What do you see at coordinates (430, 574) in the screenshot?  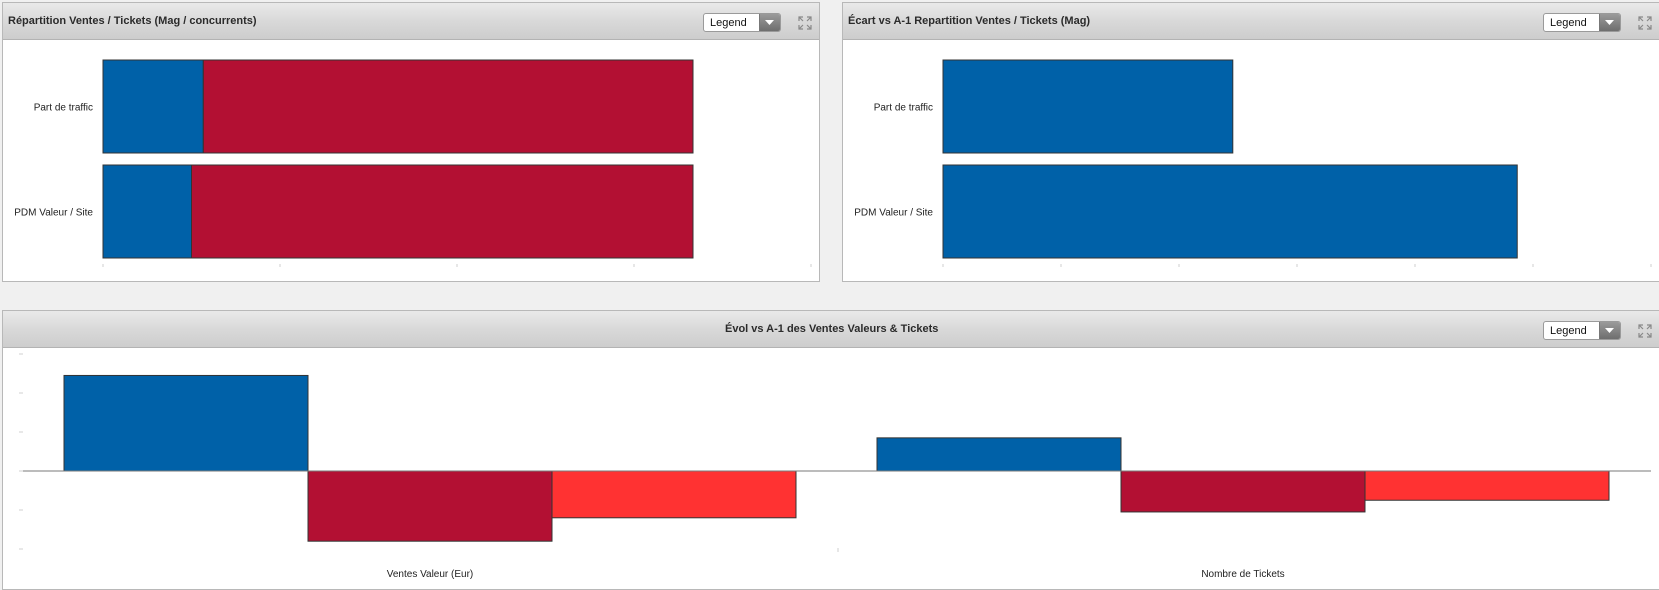 I see `category-label: Ventes Valeur (Eur)` at bounding box center [430, 574].